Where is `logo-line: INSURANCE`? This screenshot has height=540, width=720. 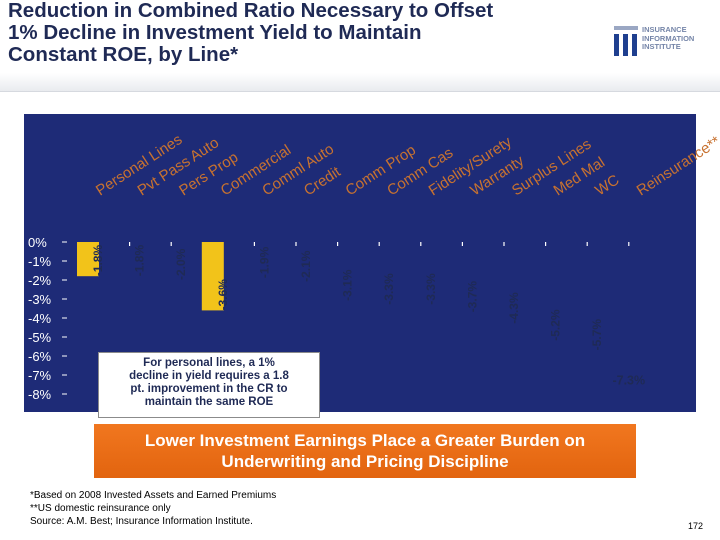
logo-line: INSURANCE is located at coordinates (664, 29).